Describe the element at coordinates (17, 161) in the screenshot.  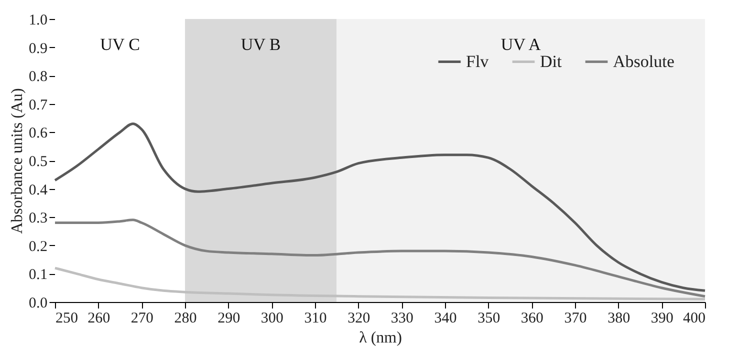
I see `y-axis-title: Absorbance units (Au)` at that location.